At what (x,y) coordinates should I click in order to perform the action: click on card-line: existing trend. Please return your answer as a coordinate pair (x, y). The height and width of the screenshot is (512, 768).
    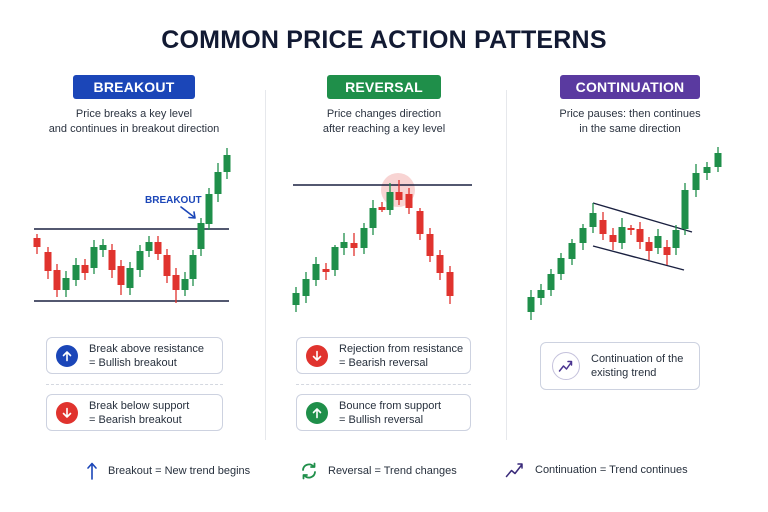
    Looking at the image, I should click on (624, 373).